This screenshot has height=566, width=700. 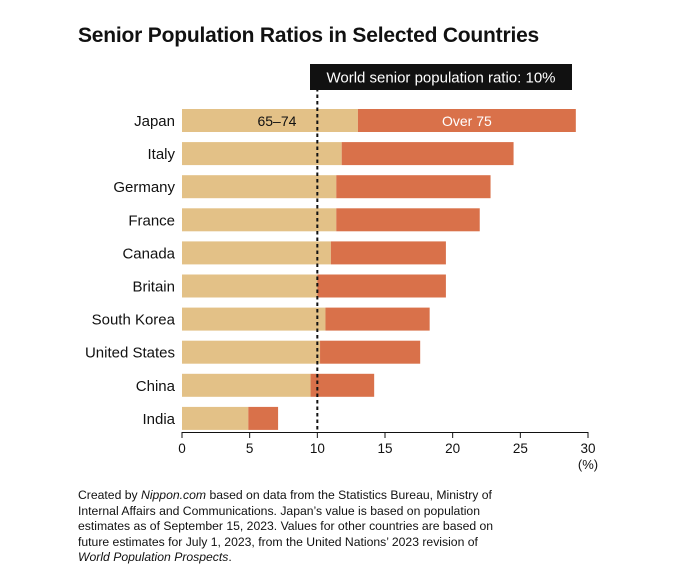 What do you see at coordinates (263, 418) in the screenshot?
I see `bar-over-75-india` at bounding box center [263, 418].